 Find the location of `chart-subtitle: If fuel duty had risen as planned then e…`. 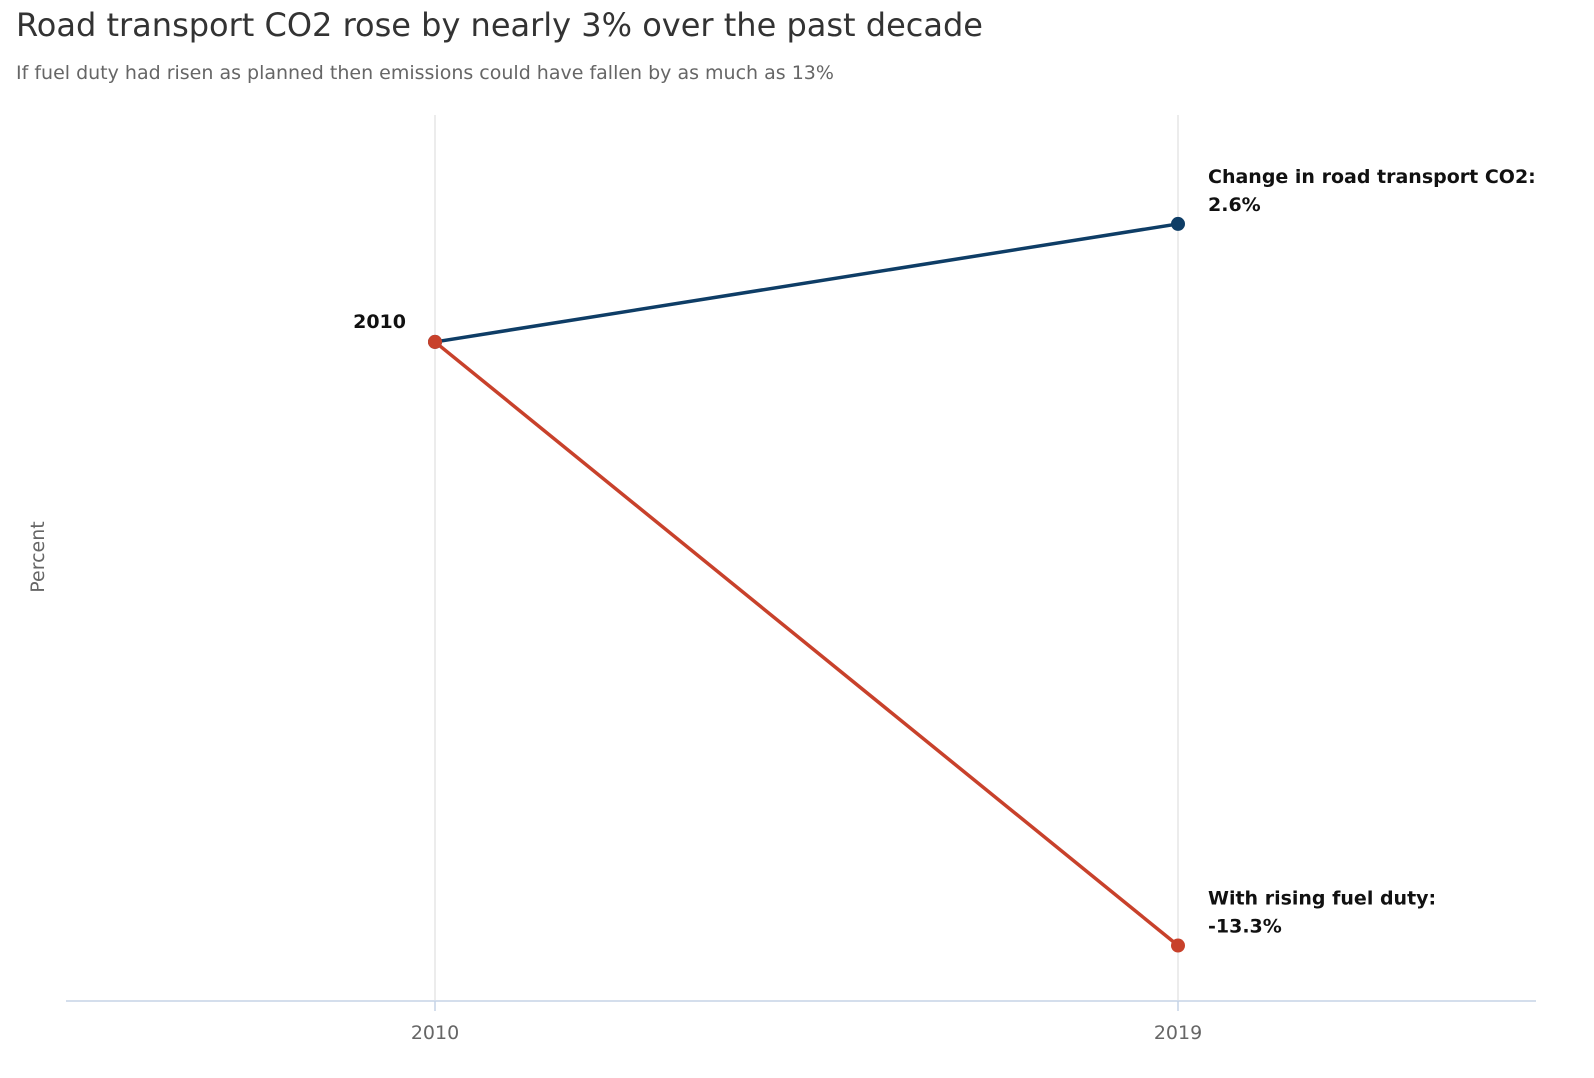

chart-subtitle: If fuel duty had risen as planned then e… is located at coordinates (425, 73).